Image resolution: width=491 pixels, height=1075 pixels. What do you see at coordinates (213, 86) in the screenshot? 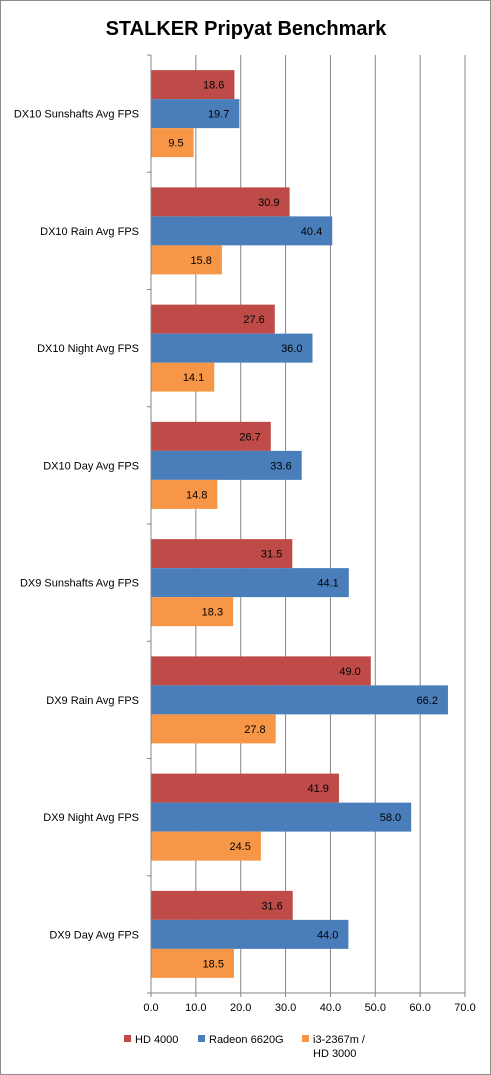
I see `data-label: 18.6` at bounding box center [213, 86].